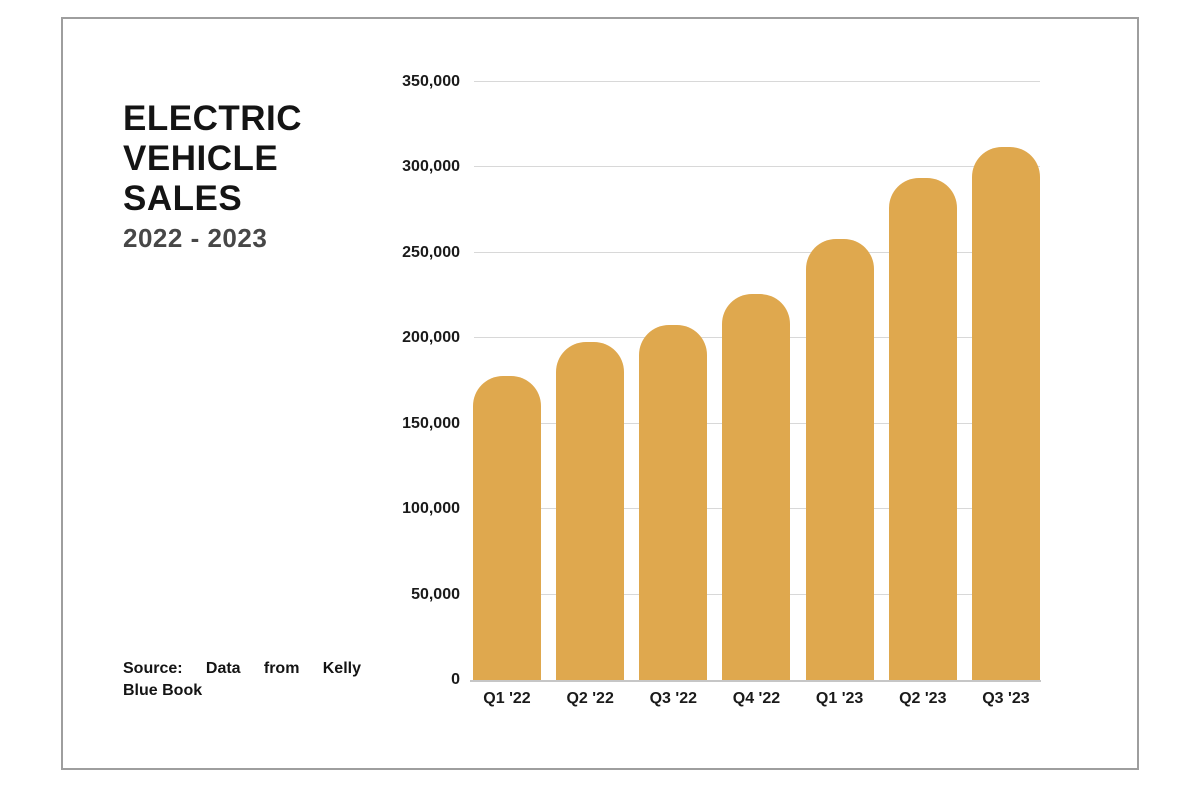 This screenshot has height=792, width=1204. I want to click on x-tick-label: Q4 '22, so click(756, 698).